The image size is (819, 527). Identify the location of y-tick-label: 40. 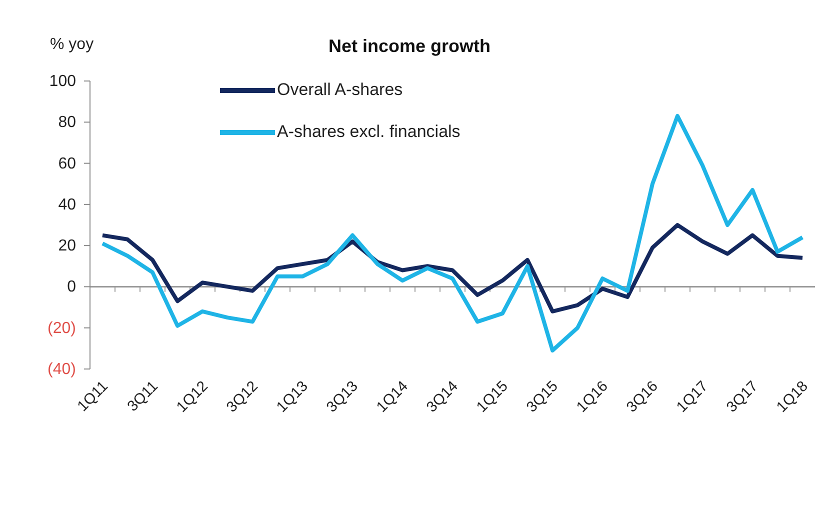
(67, 205).